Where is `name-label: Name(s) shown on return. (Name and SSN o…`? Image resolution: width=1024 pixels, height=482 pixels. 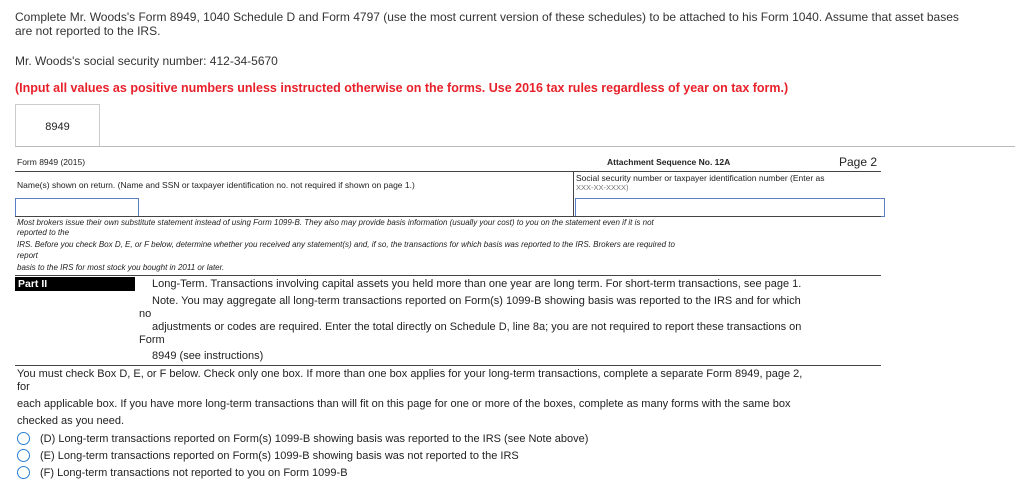
name-label: Name(s) shown on return. (Name and SSN o… is located at coordinates (216, 185).